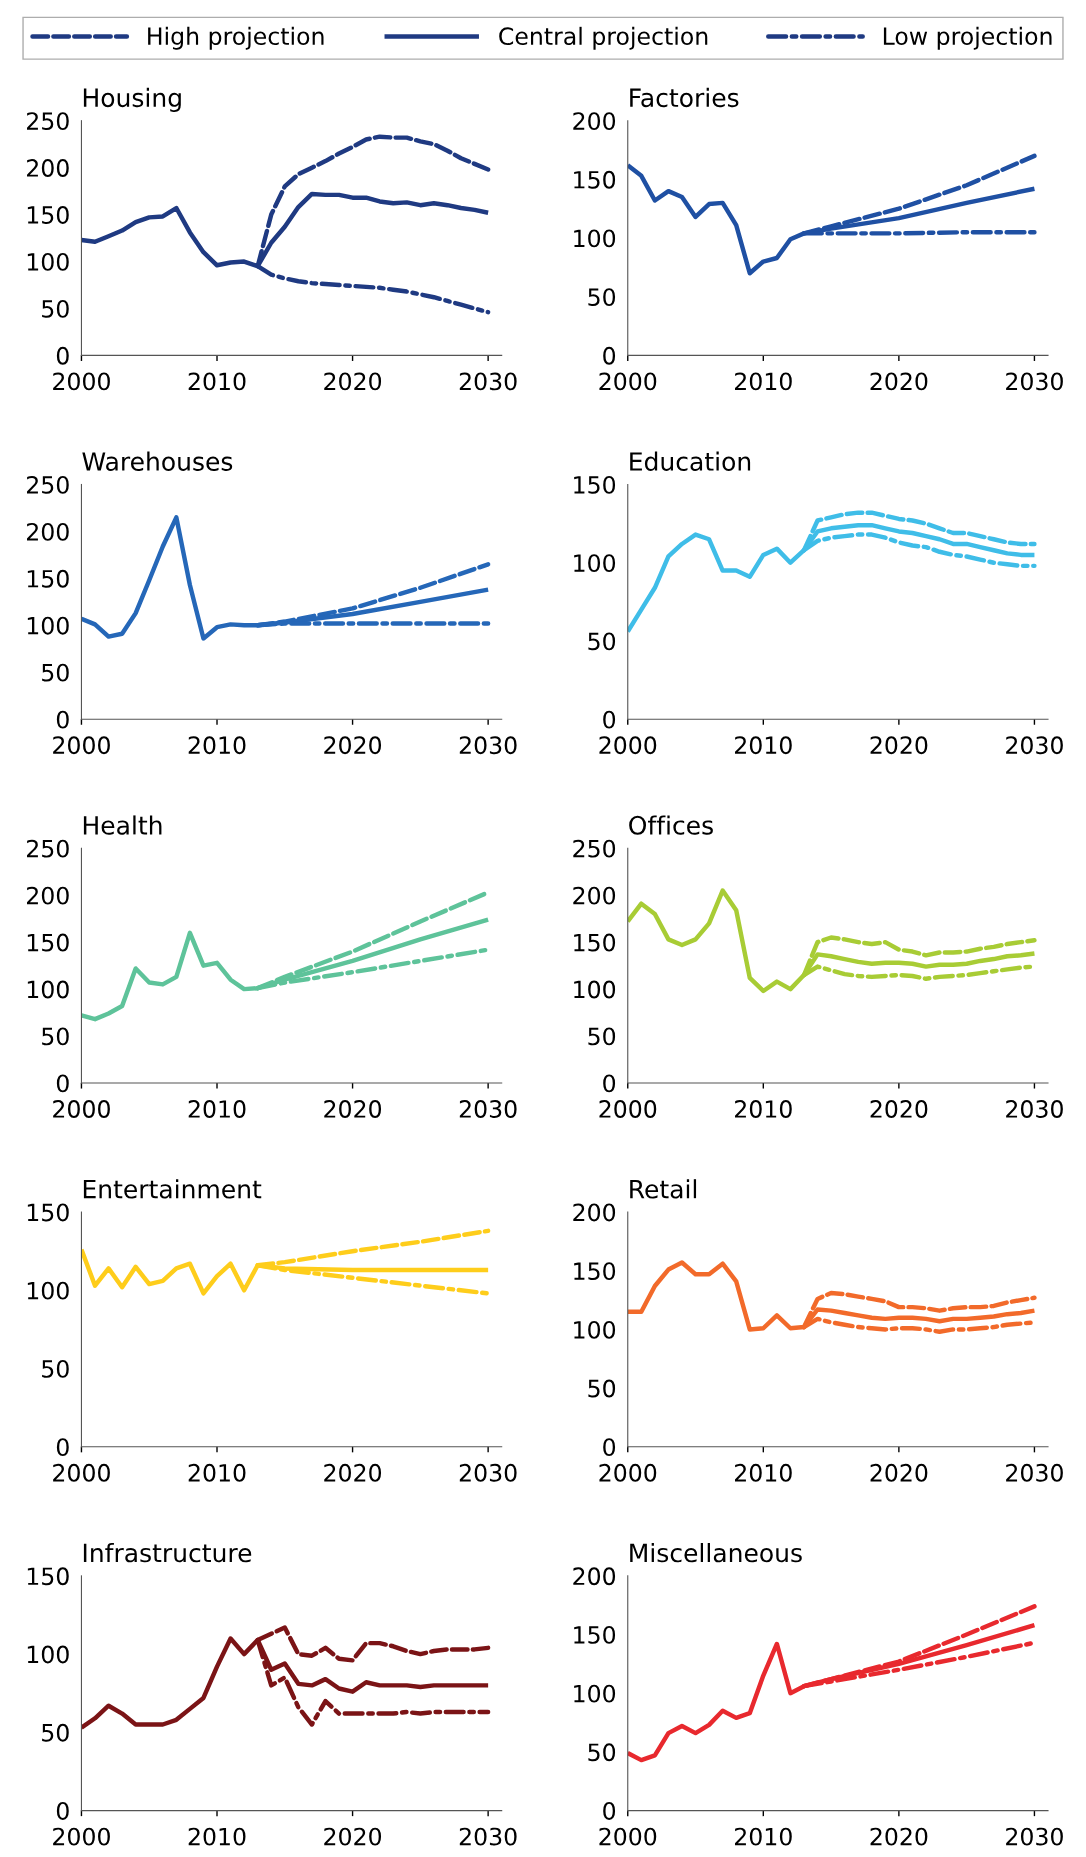 This screenshot has width=1086, height=1857. Describe the element at coordinates (716, 1552) in the screenshot. I see `chart-title: Miscellaneous` at that location.